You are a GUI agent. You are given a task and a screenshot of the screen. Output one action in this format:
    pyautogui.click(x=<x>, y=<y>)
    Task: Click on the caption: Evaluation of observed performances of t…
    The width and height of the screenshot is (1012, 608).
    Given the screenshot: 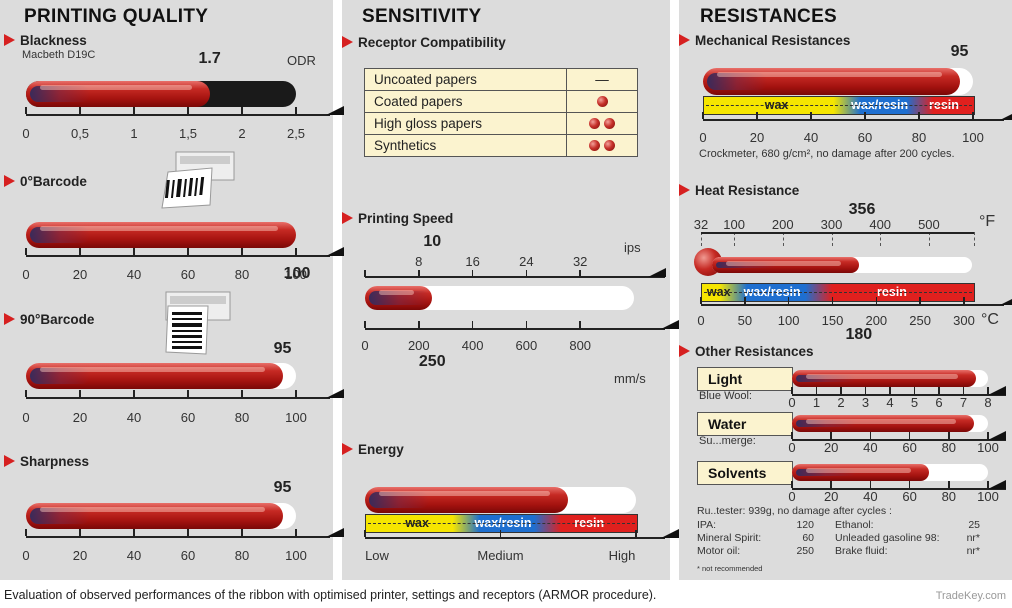 What is the action you would take?
    pyautogui.click(x=330, y=595)
    